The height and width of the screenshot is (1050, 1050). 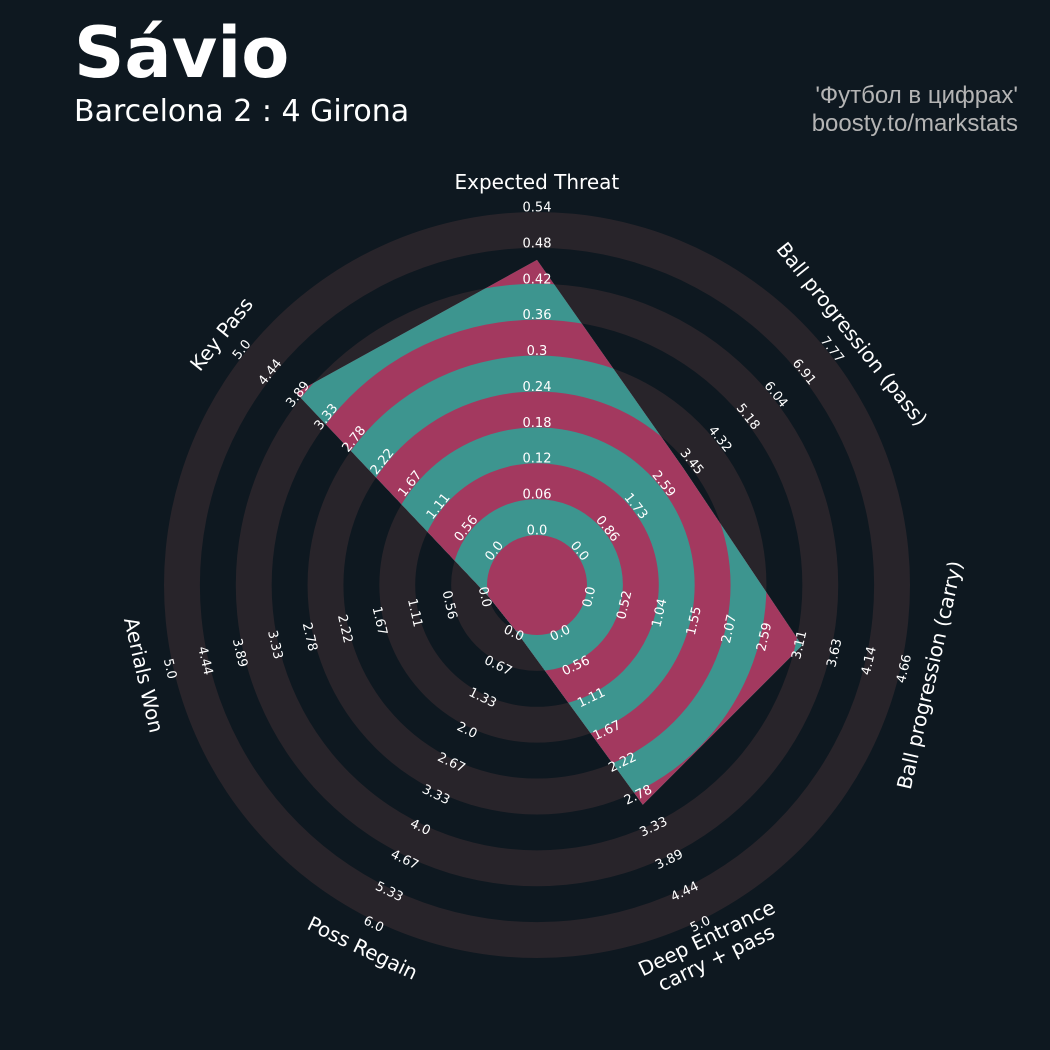 I want to click on tick-label: 0.12, so click(x=537, y=459).